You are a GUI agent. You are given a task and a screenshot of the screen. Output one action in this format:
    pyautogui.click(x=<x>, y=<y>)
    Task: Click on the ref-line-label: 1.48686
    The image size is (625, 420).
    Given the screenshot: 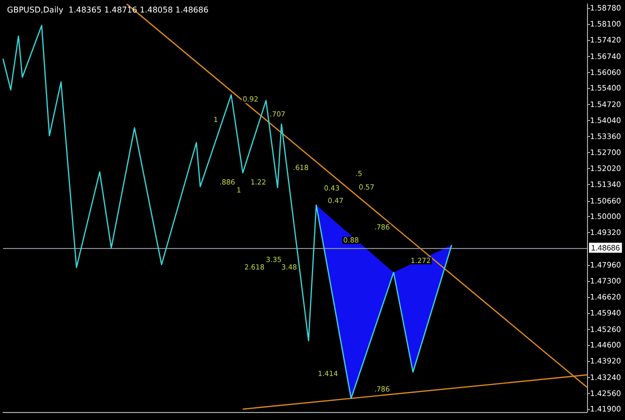 What is the action you would take?
    pyautogui.click(x=605, y=247)
    